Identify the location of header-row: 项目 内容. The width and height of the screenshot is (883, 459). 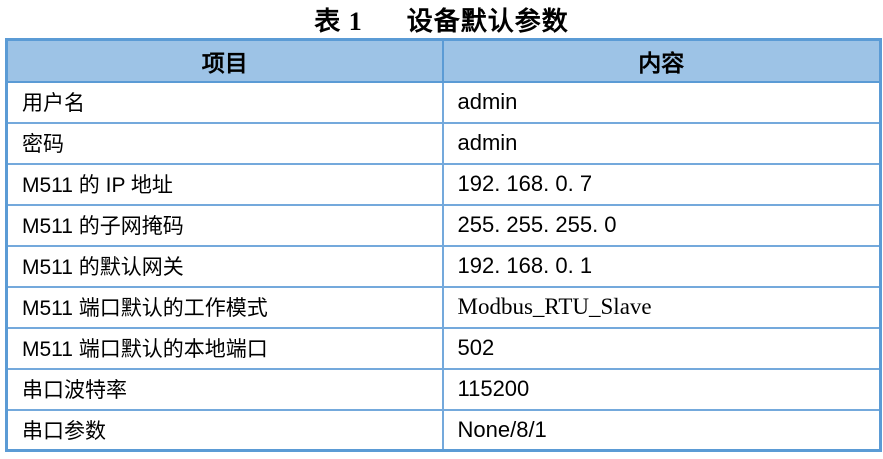
(443, 60).